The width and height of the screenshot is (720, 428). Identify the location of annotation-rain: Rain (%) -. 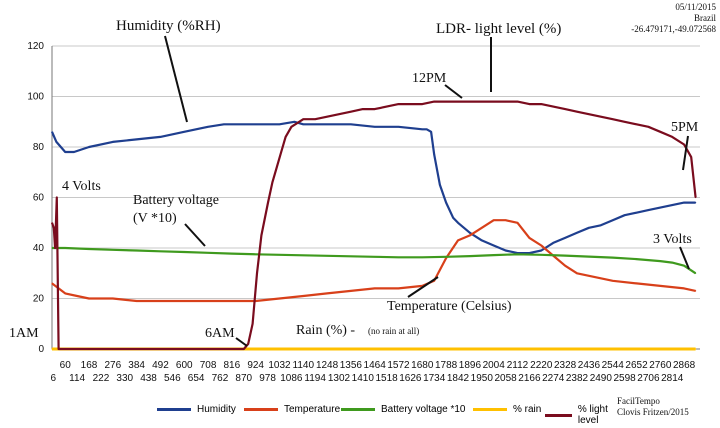
(325, 330).